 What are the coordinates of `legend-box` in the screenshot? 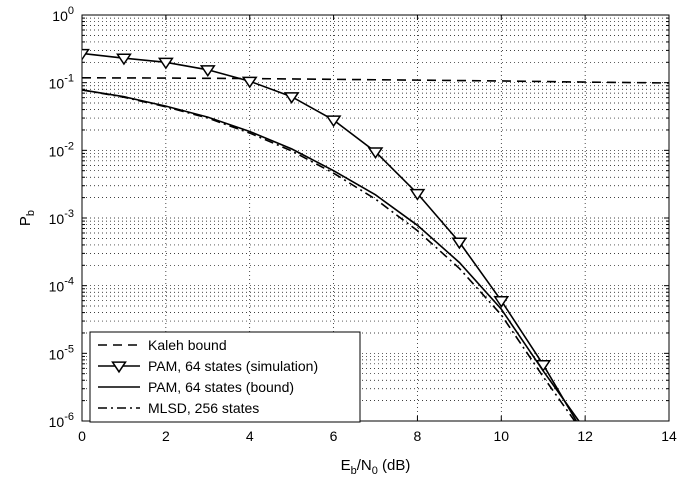 It's located at (225, 377).